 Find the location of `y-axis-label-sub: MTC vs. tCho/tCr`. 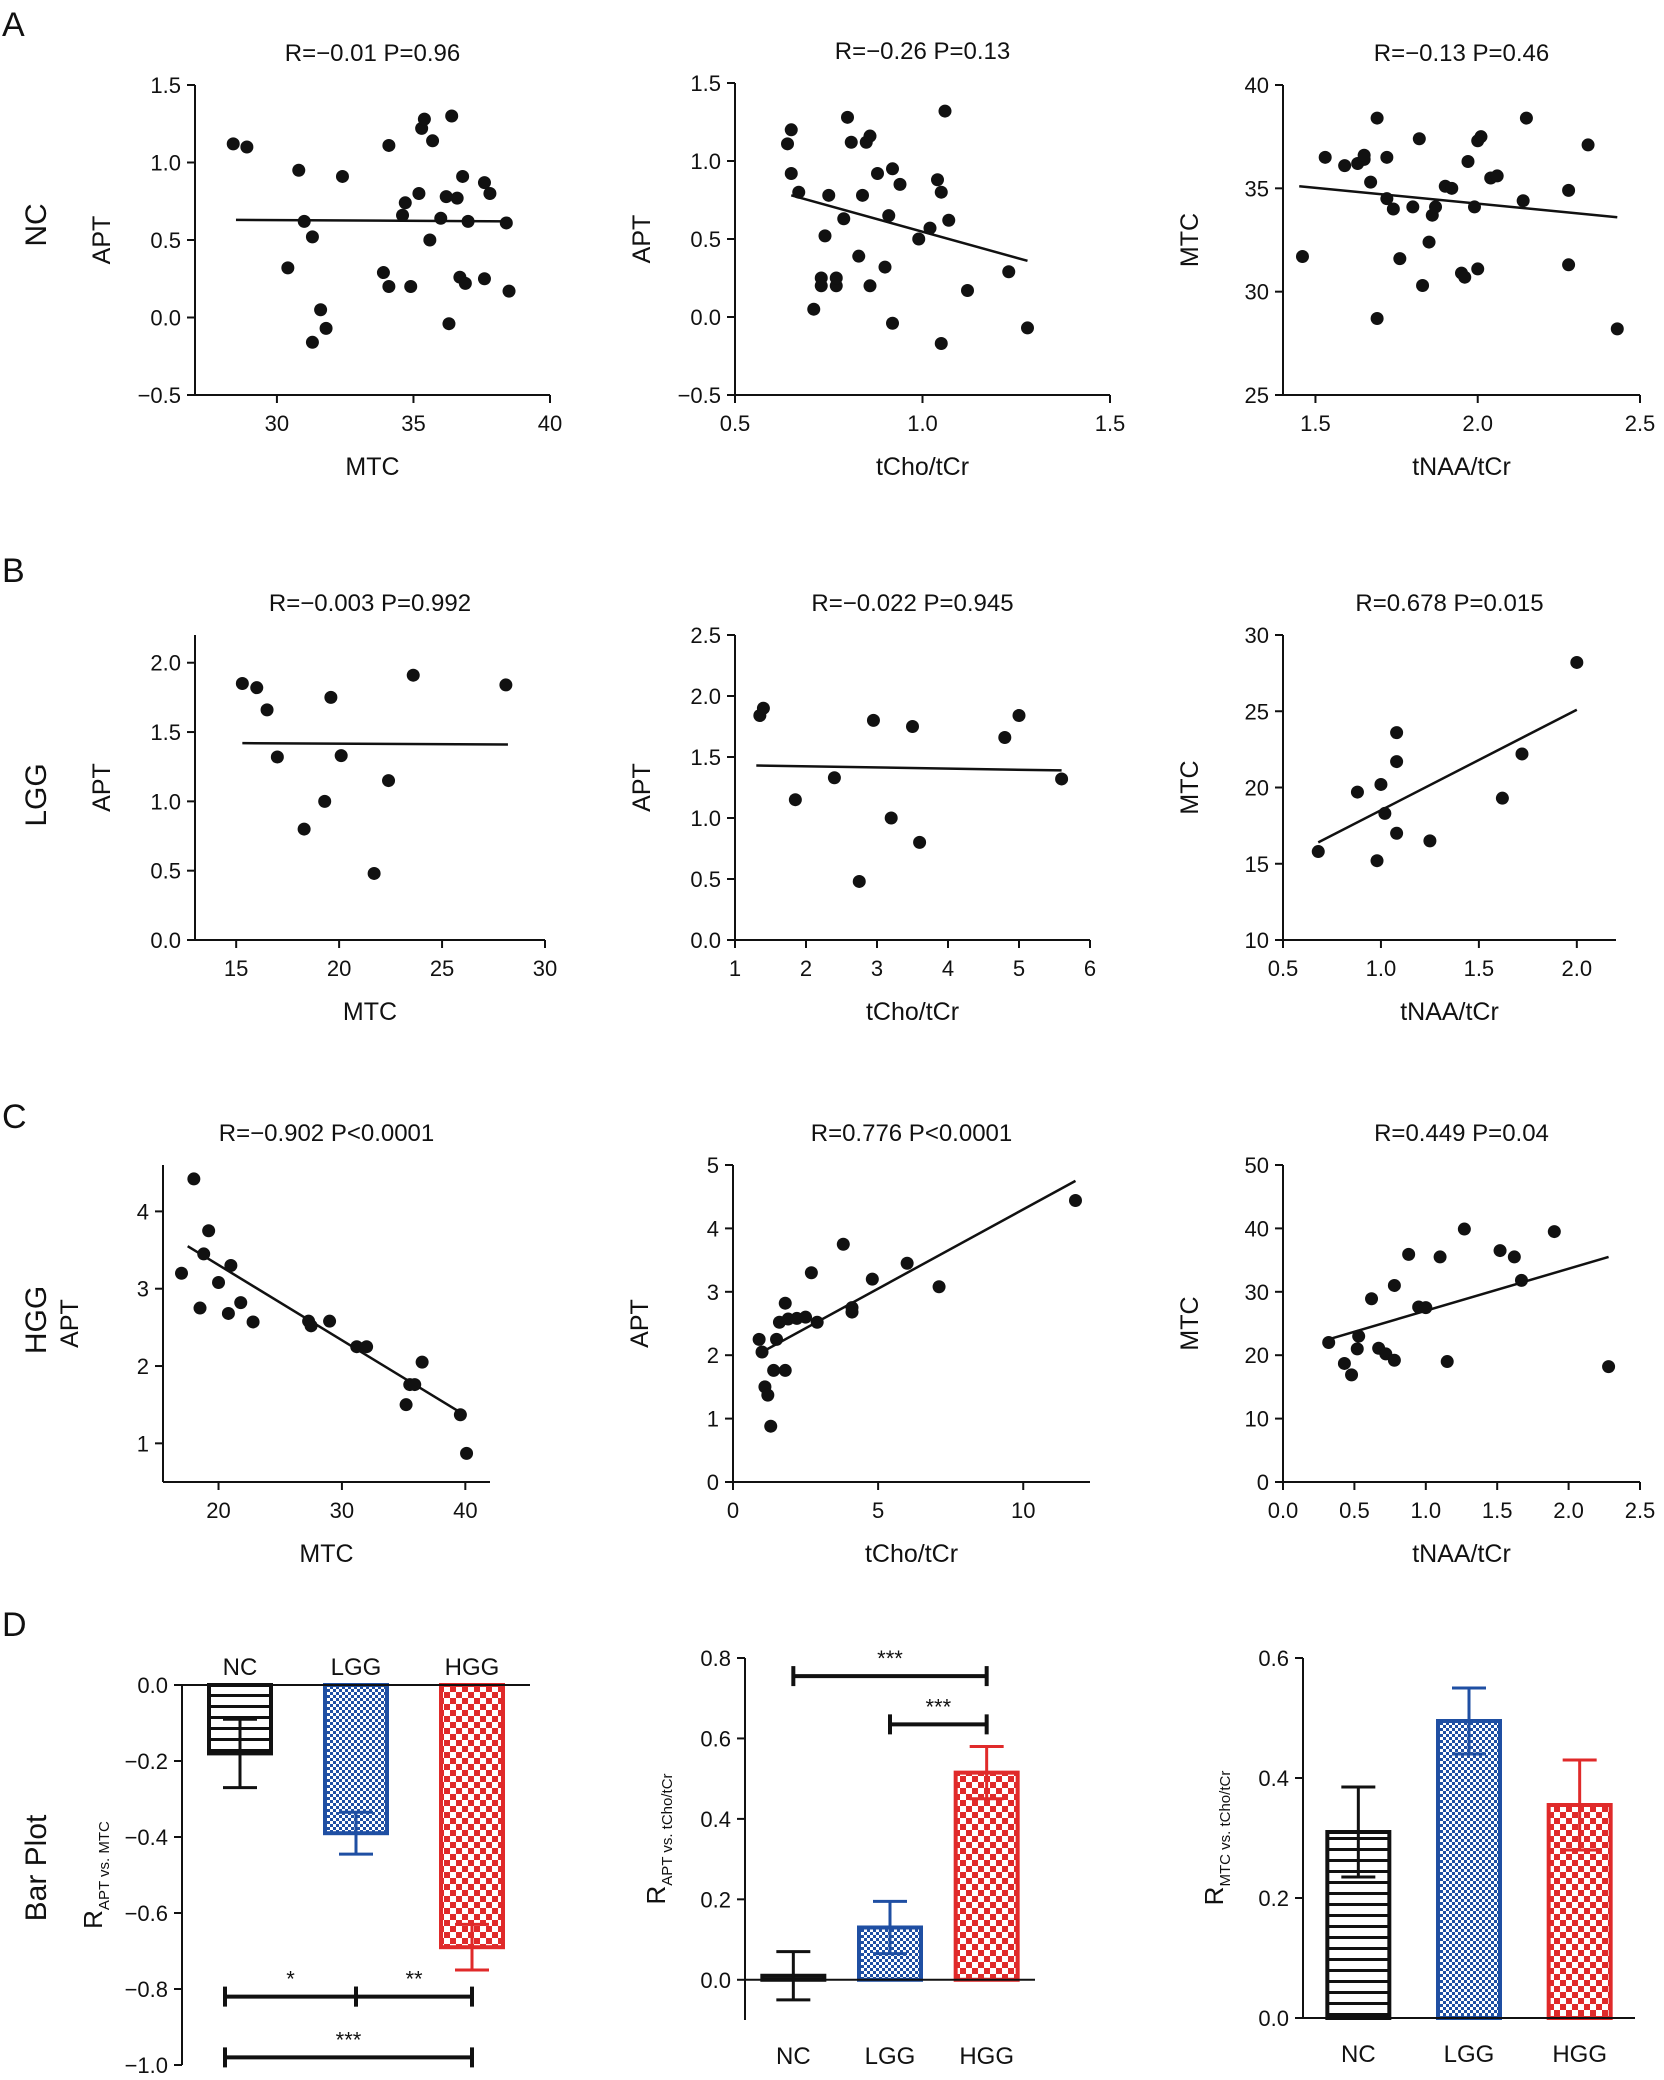

y-axis-label-sub: MTC vs. tCho/tCr is located at coordinates (1225, 1829).